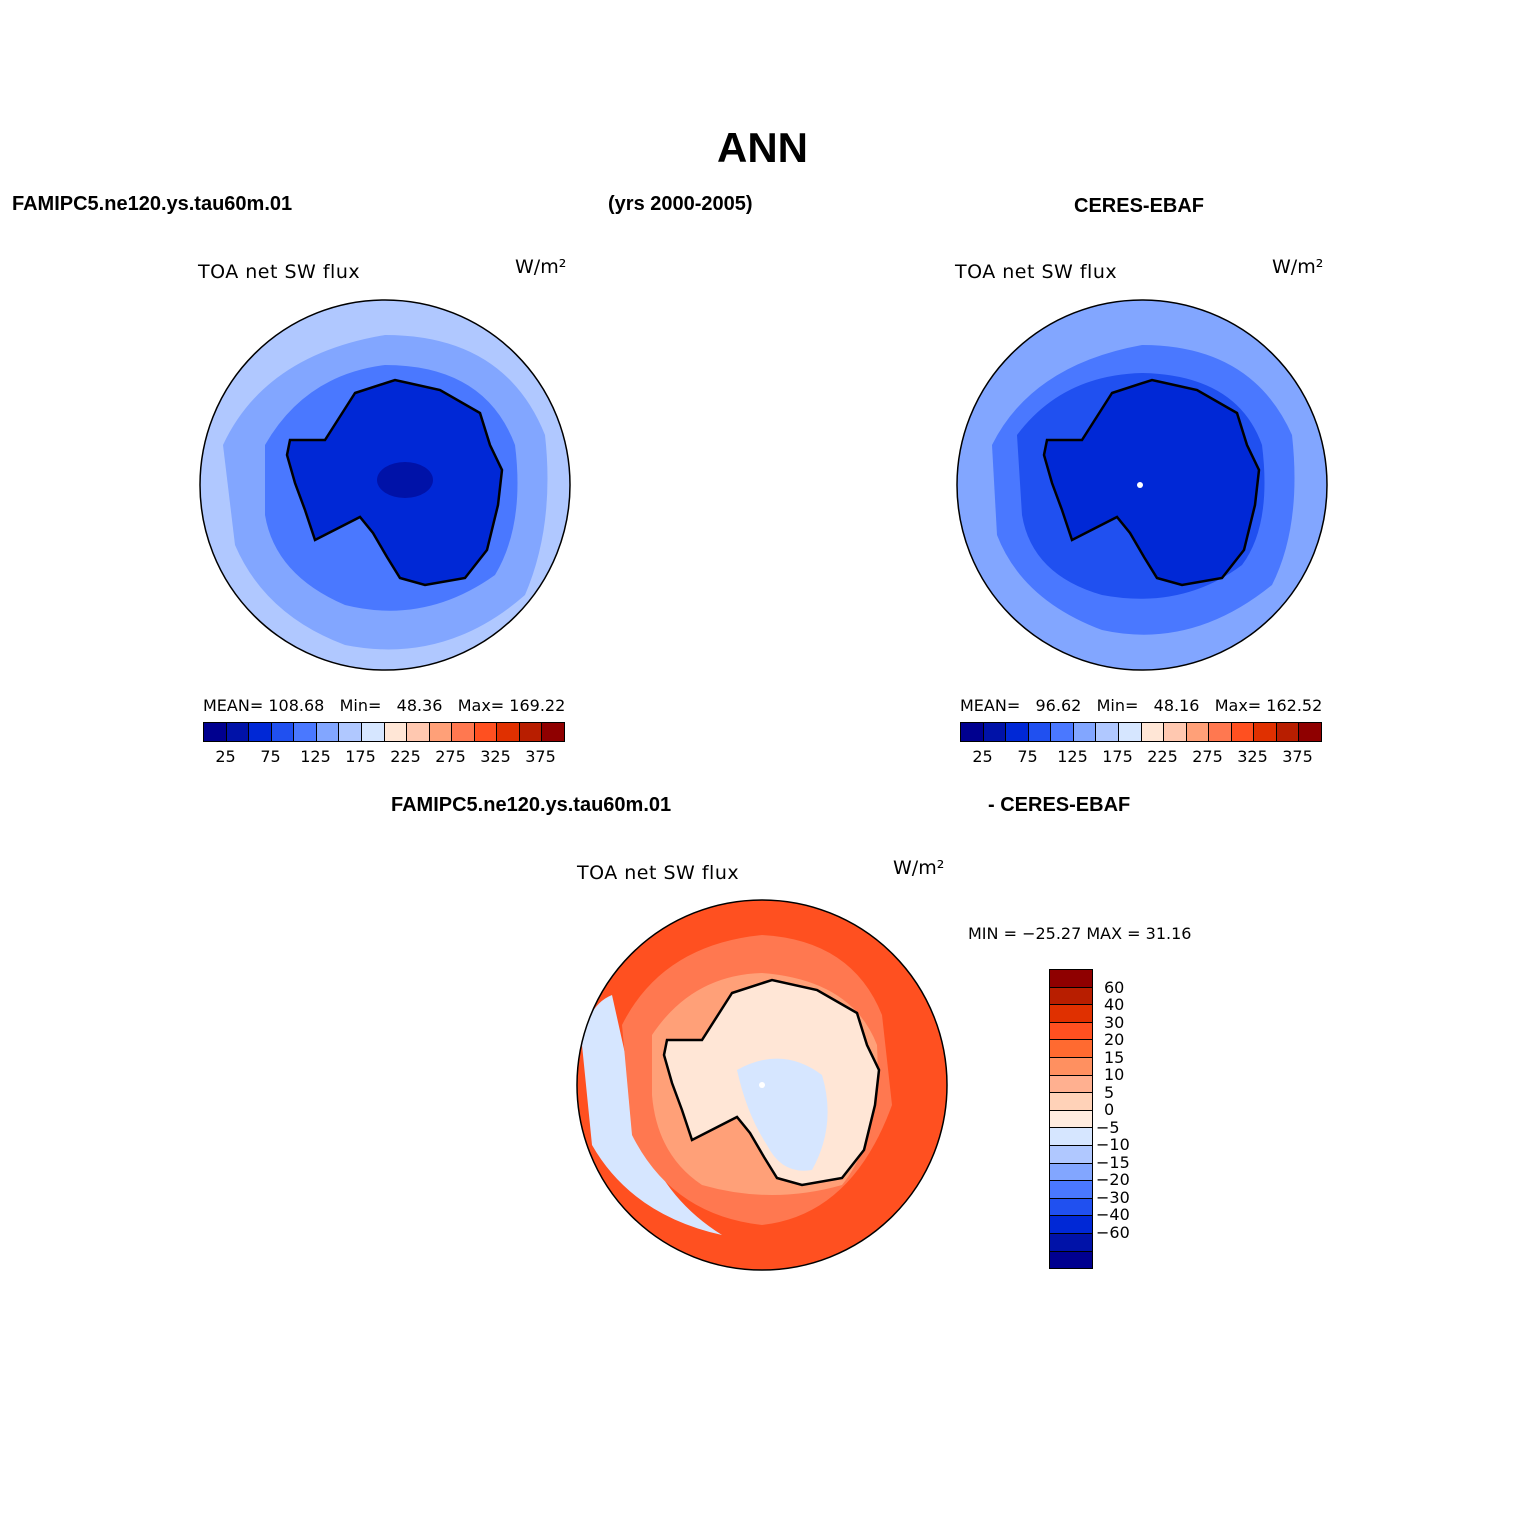 The height and width of the screenshot is (1525, 1525). Describe the element at coordinates (1252, 756) in the screenshot. I see `panel2-colorbar-tick-label: 325` at that location.